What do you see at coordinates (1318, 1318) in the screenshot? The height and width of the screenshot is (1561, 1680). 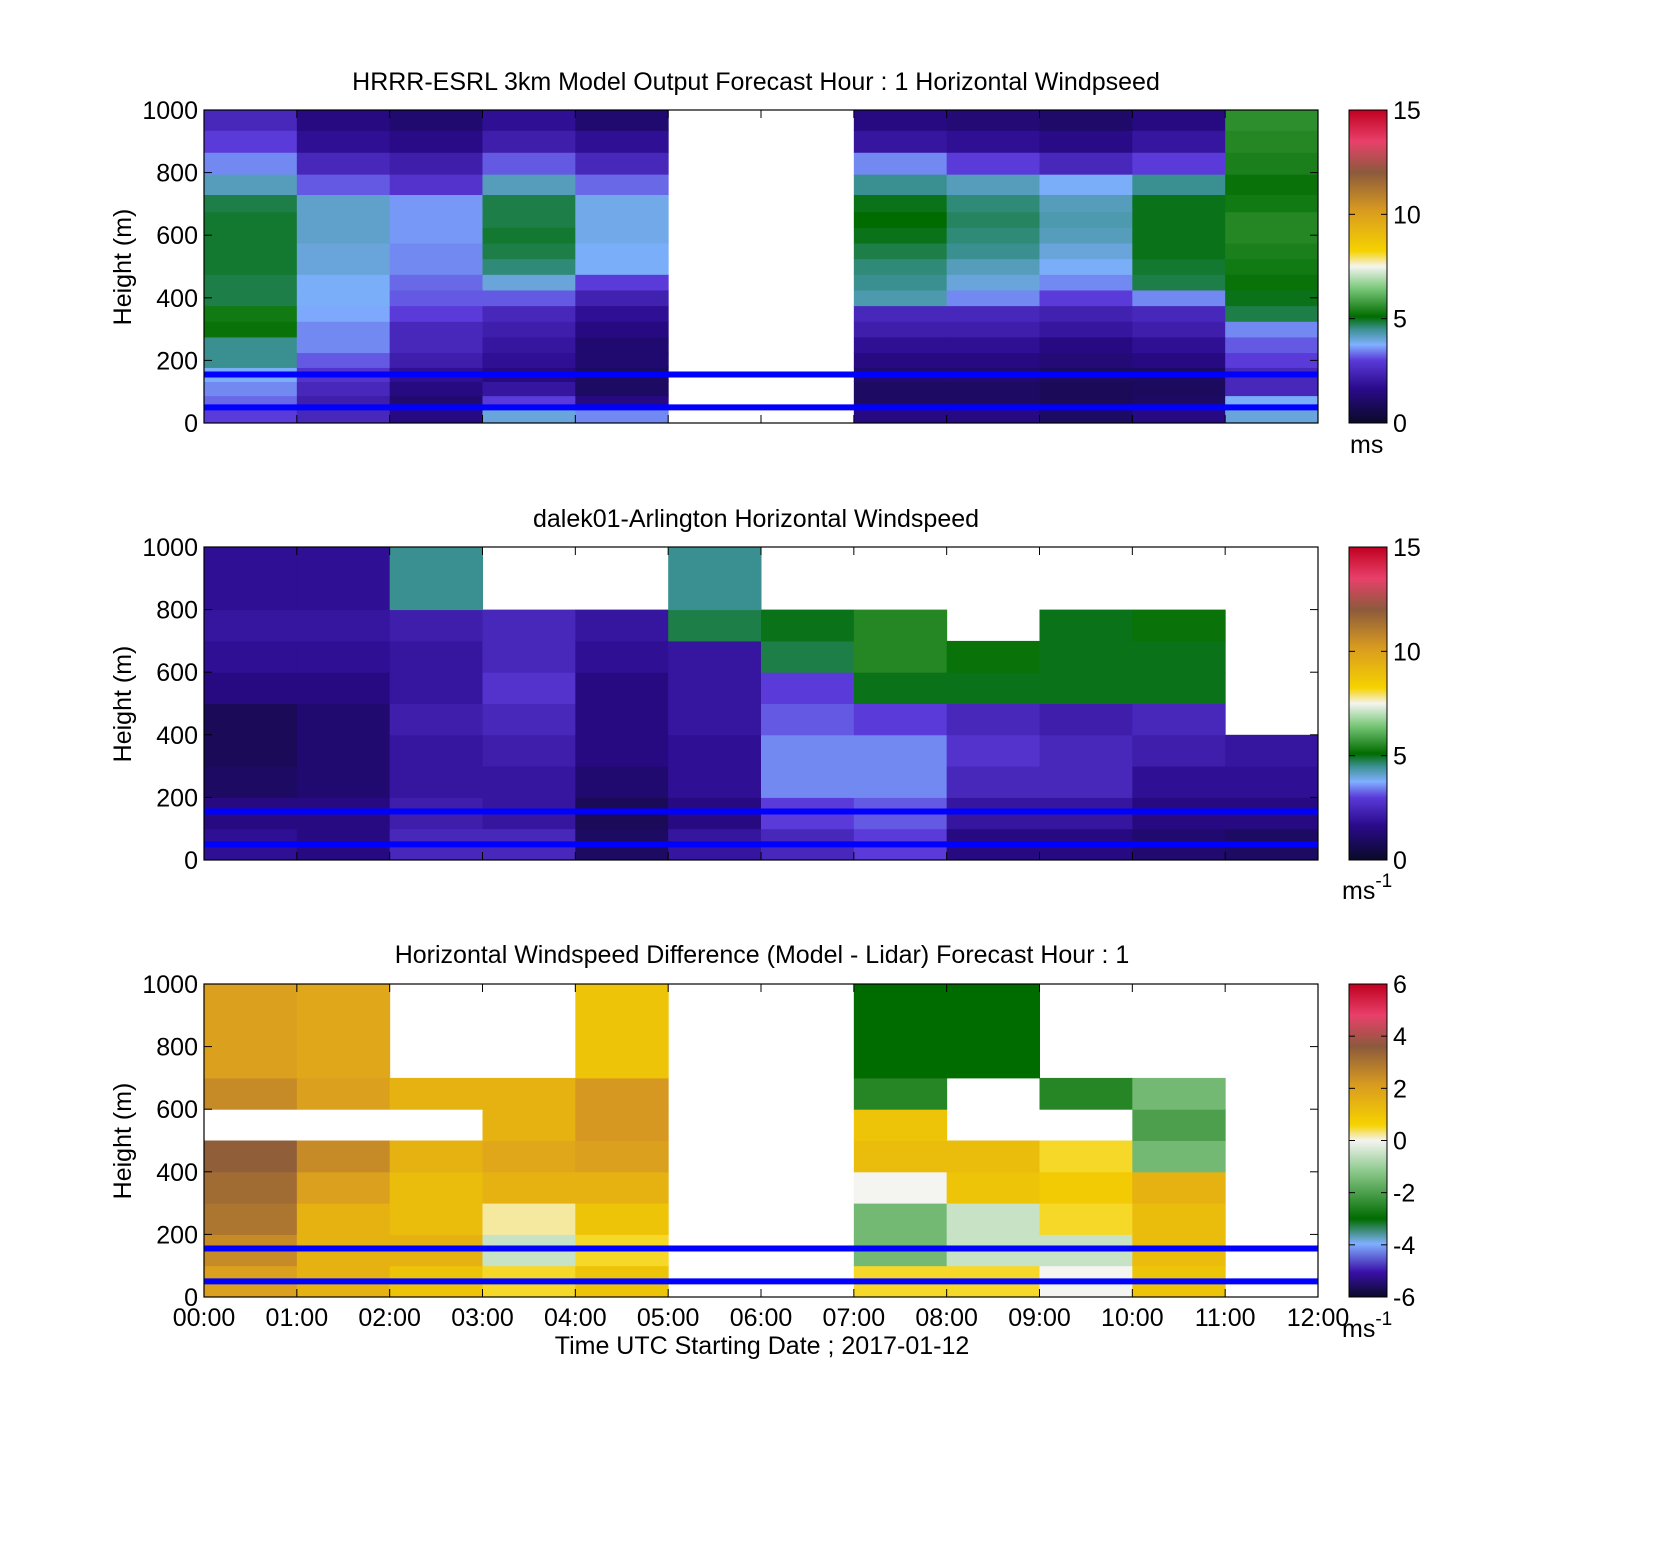 I see `x-tick-label: 12:00` at bounding box center [1318, 1318].